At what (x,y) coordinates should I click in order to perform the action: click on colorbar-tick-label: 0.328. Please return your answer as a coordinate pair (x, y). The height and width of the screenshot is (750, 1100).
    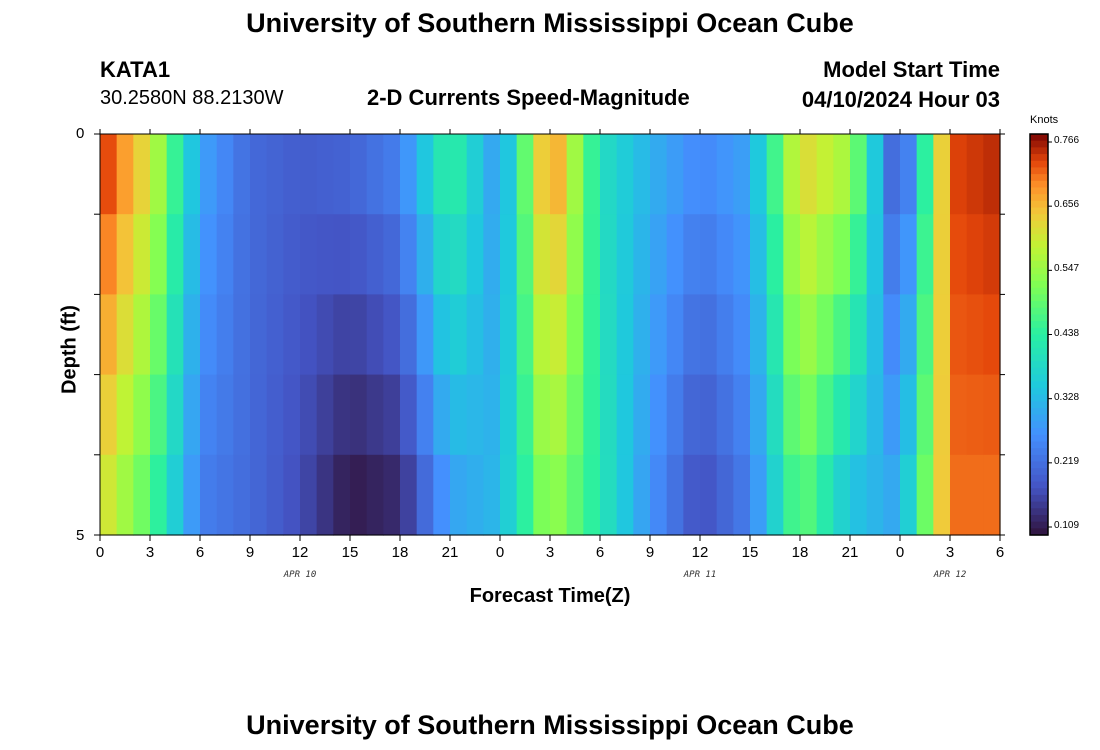
    Looking at the image, I should click on (1067, 397).